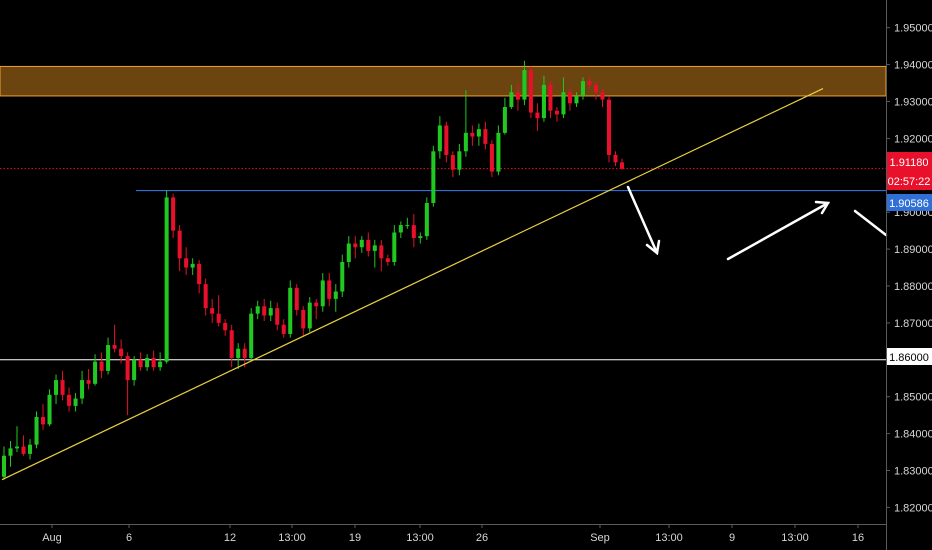  I want to click on time-axis: Aug 6 12 13:00 19 13:00 26 Sep 13:00 9 13:00 16, so click(453, 534).